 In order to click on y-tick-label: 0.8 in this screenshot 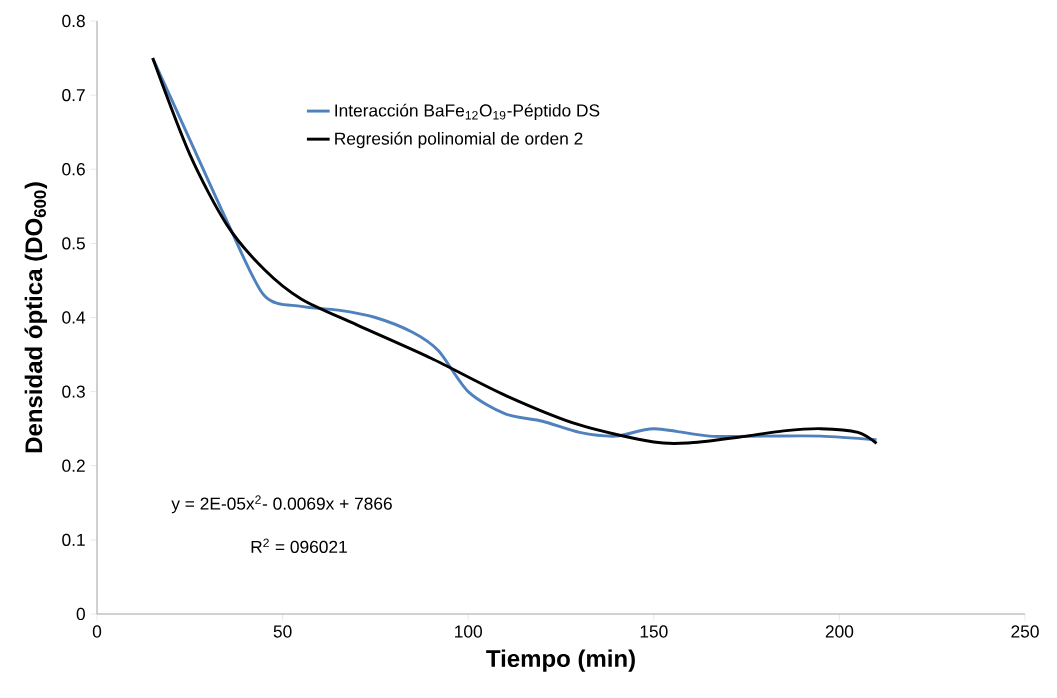, I will do `click(73, 21)`.